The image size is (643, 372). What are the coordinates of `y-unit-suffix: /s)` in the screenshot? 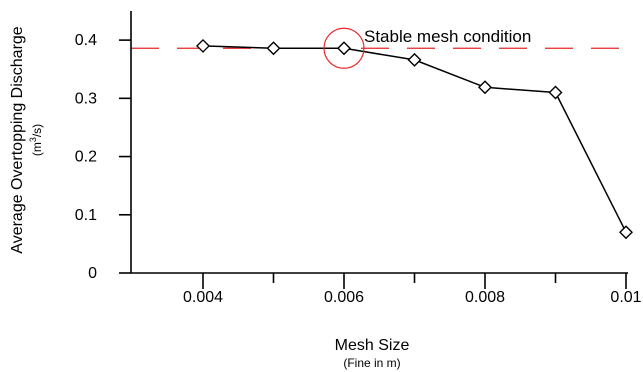 It's located at (37, 130).